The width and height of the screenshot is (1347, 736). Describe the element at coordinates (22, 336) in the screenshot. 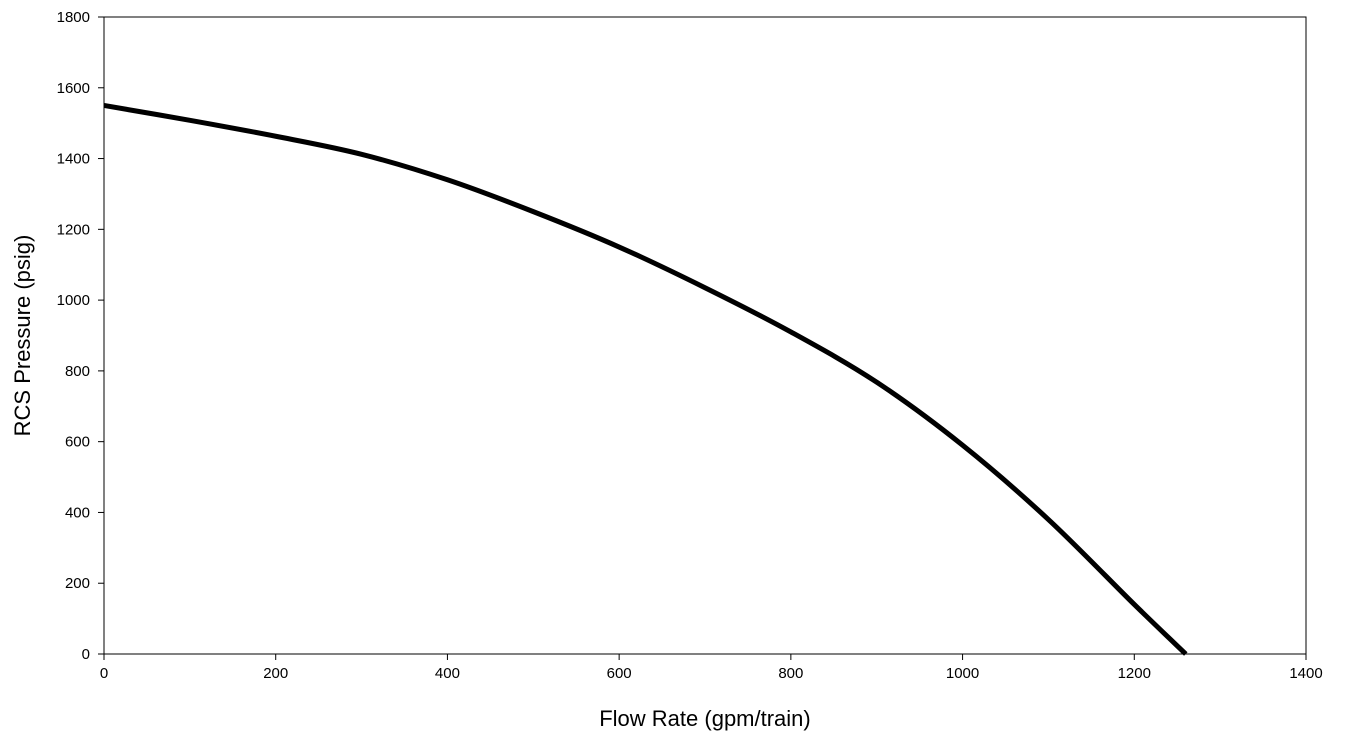

I see `y-axis-title: RCS Pressure (psig)` at that location.